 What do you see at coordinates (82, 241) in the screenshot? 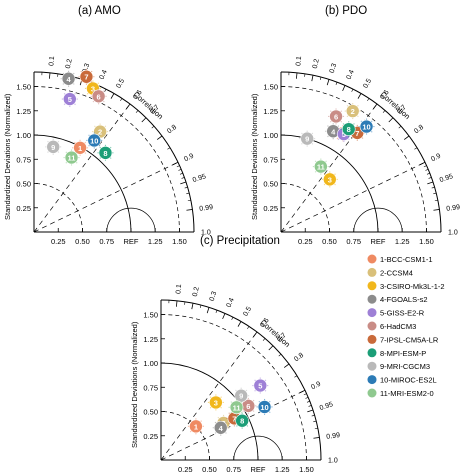
I see `x-tick-label: 0.50` at bounding box center [82, 241].